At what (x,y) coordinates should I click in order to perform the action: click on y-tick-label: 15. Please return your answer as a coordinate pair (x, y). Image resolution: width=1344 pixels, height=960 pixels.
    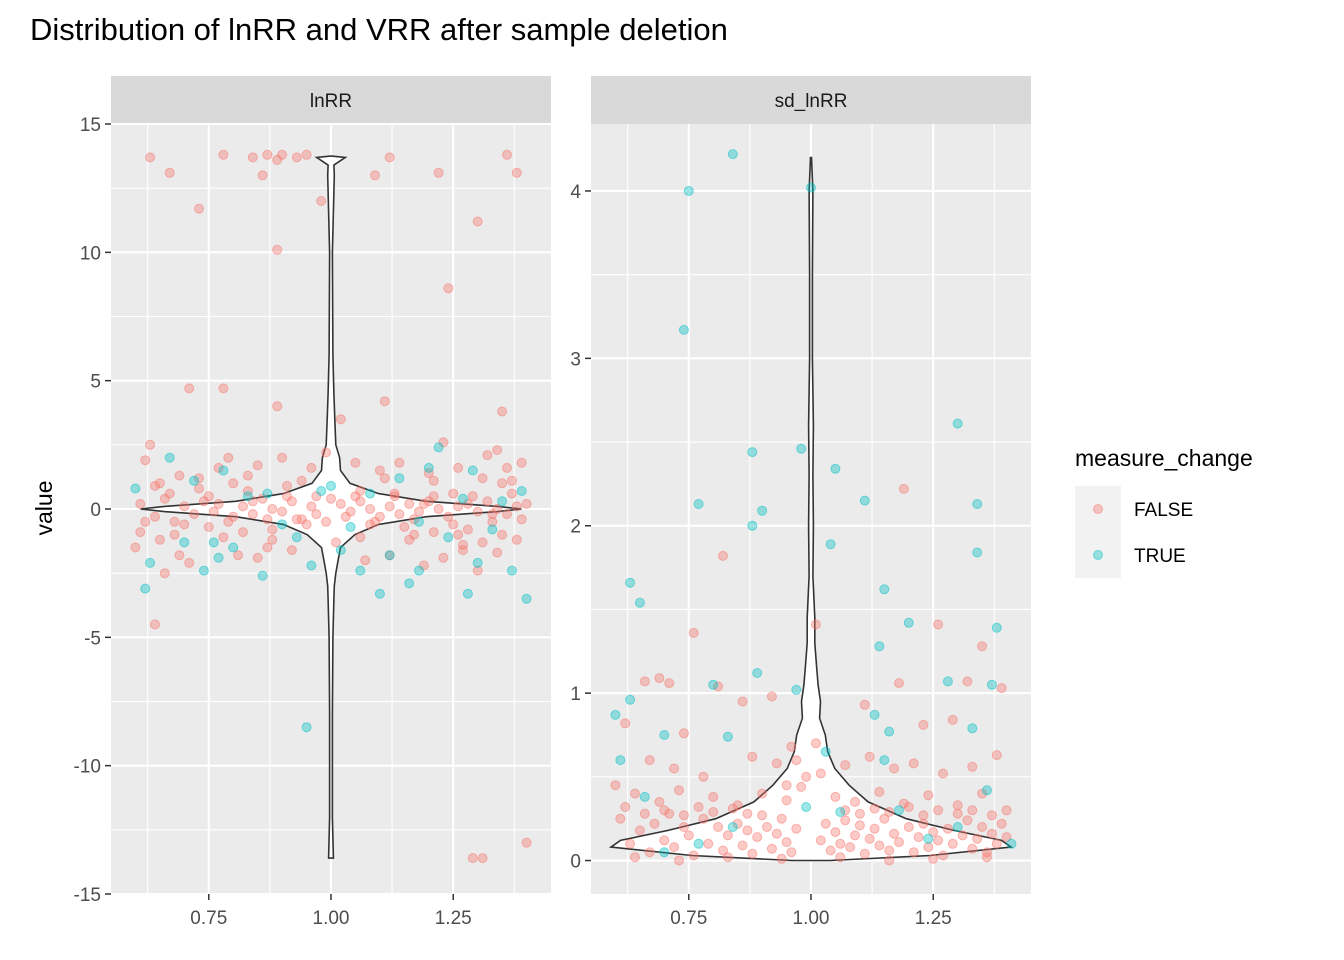
    Looking at the image, I should click on (90, 125).